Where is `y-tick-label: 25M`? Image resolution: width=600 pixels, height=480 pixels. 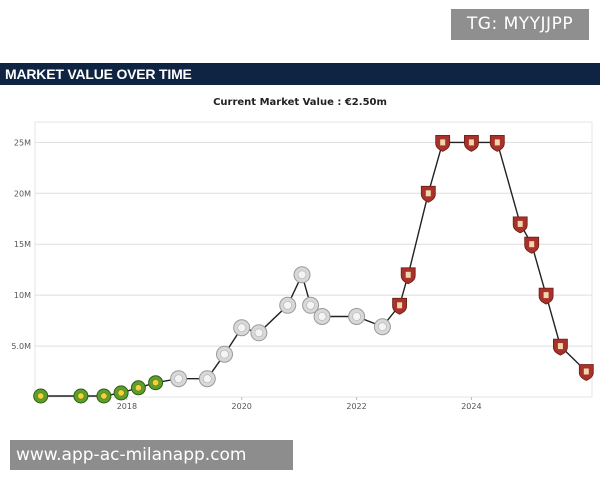
y-tick-label: 25M is located at coordinates (22, 142).